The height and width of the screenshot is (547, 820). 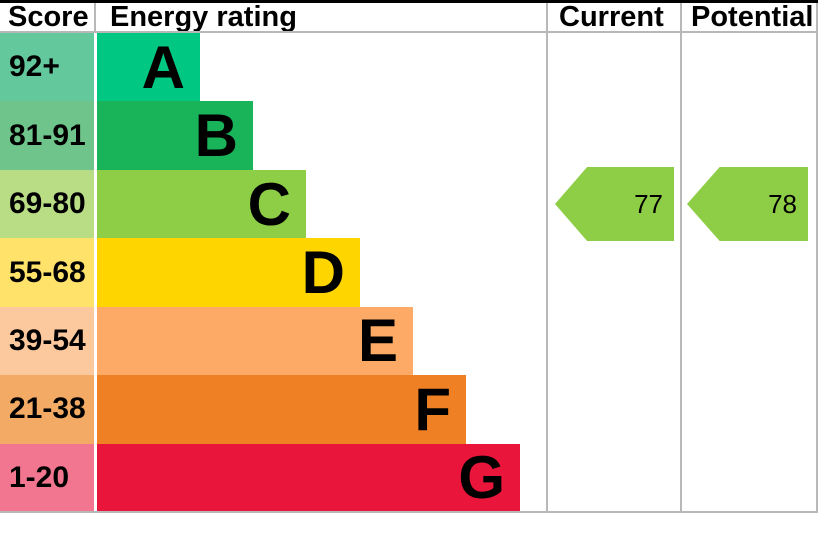 I want to click on energy-rating-column-header: Energy rating, so click(x=203, y=17).